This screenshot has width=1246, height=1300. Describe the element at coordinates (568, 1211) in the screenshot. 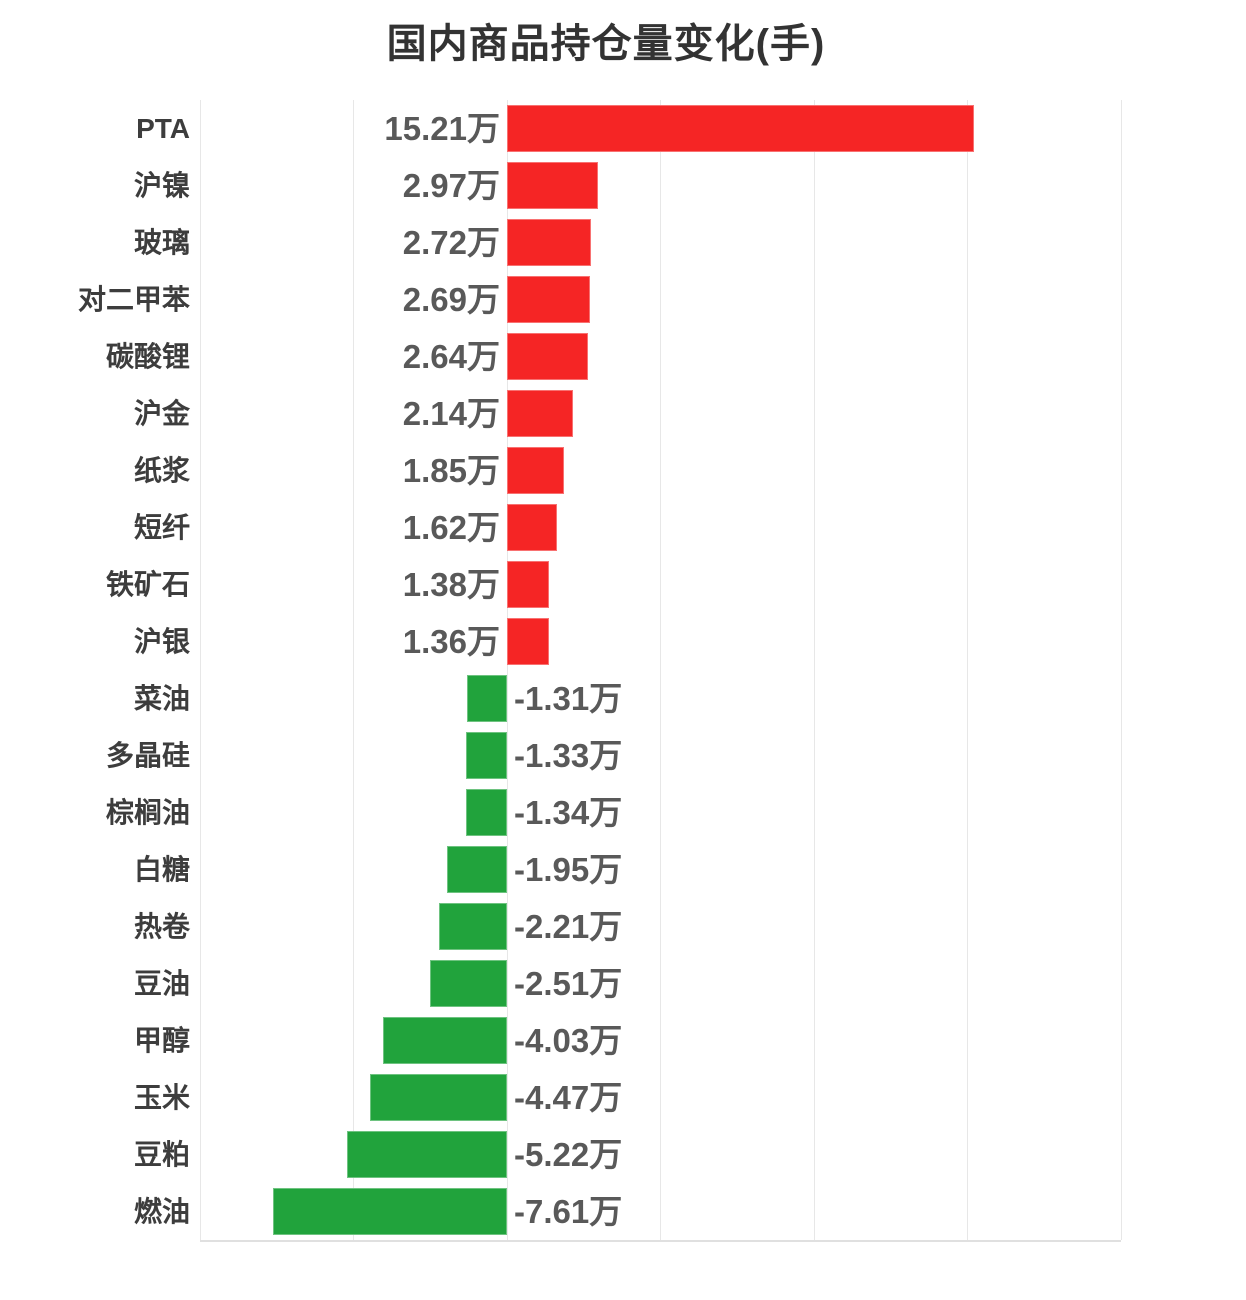

I see `value-label: -7.61万` at that location.